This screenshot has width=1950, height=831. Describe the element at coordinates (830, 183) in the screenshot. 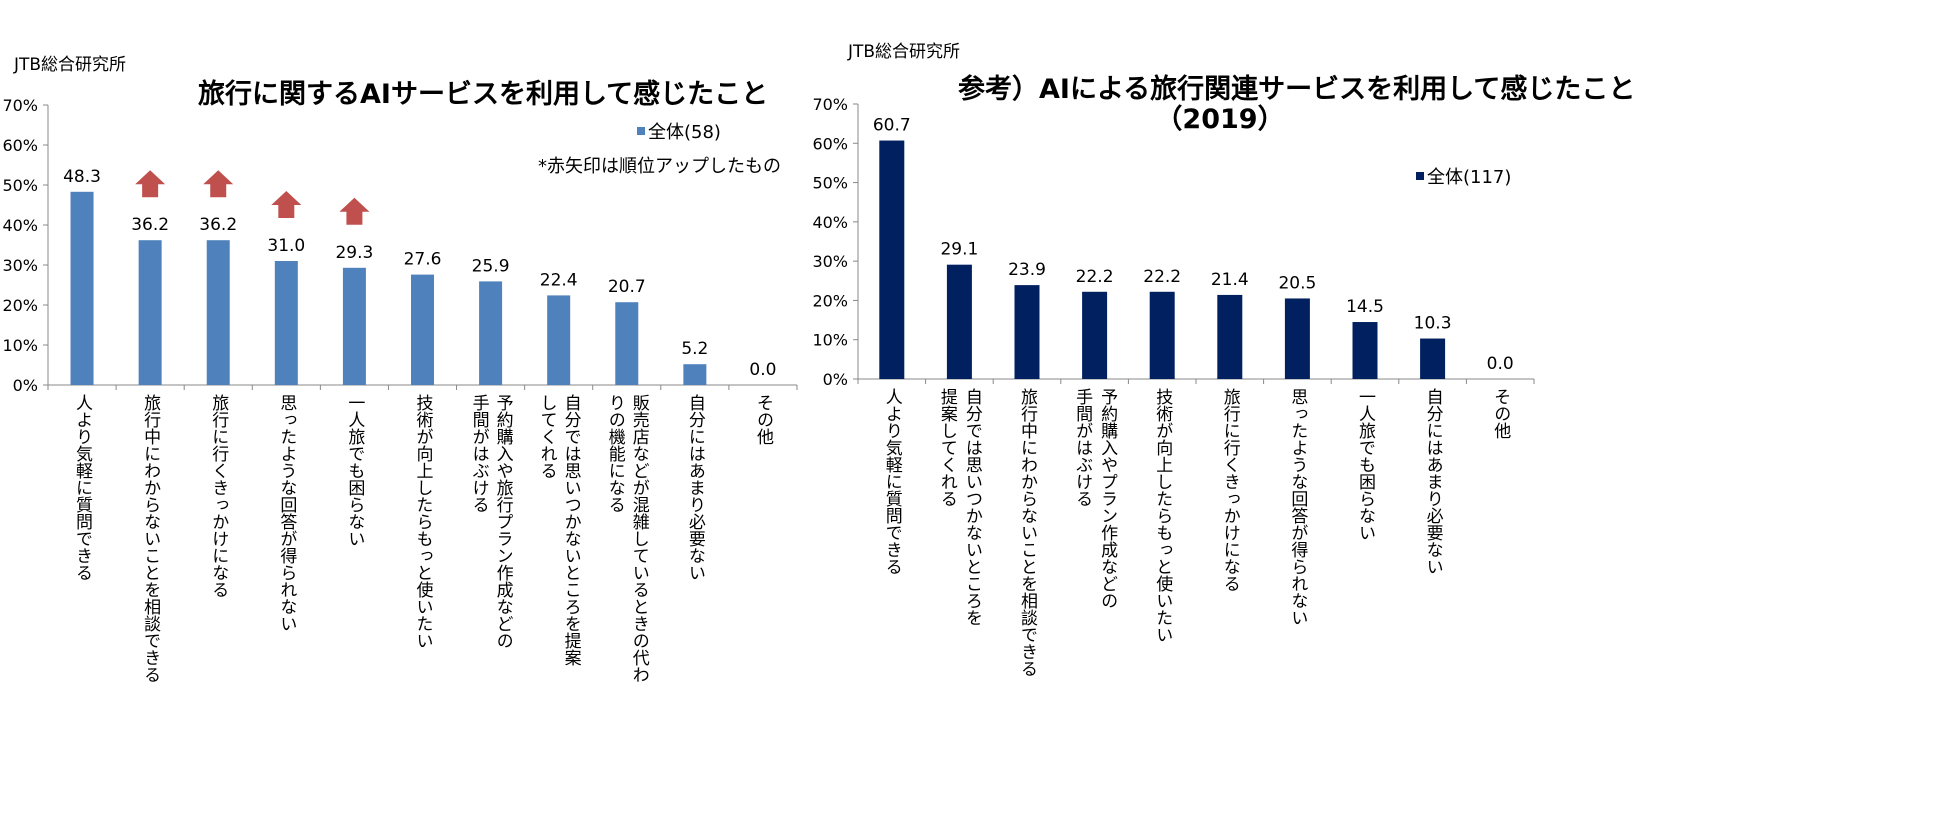

I see `chart2-y-tick-label: 50%` at that location.